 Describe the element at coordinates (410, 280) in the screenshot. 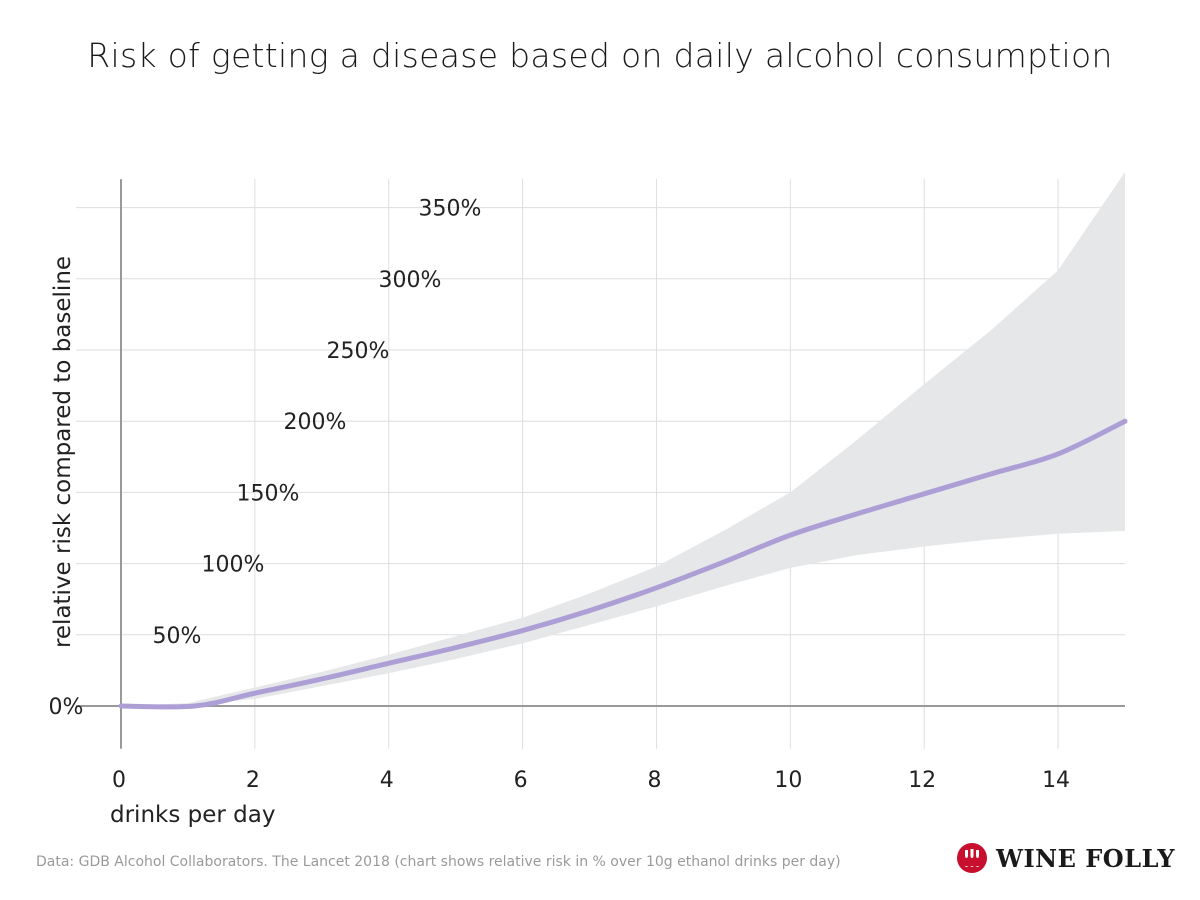

I see `y-tick-label: 300%` at that location.